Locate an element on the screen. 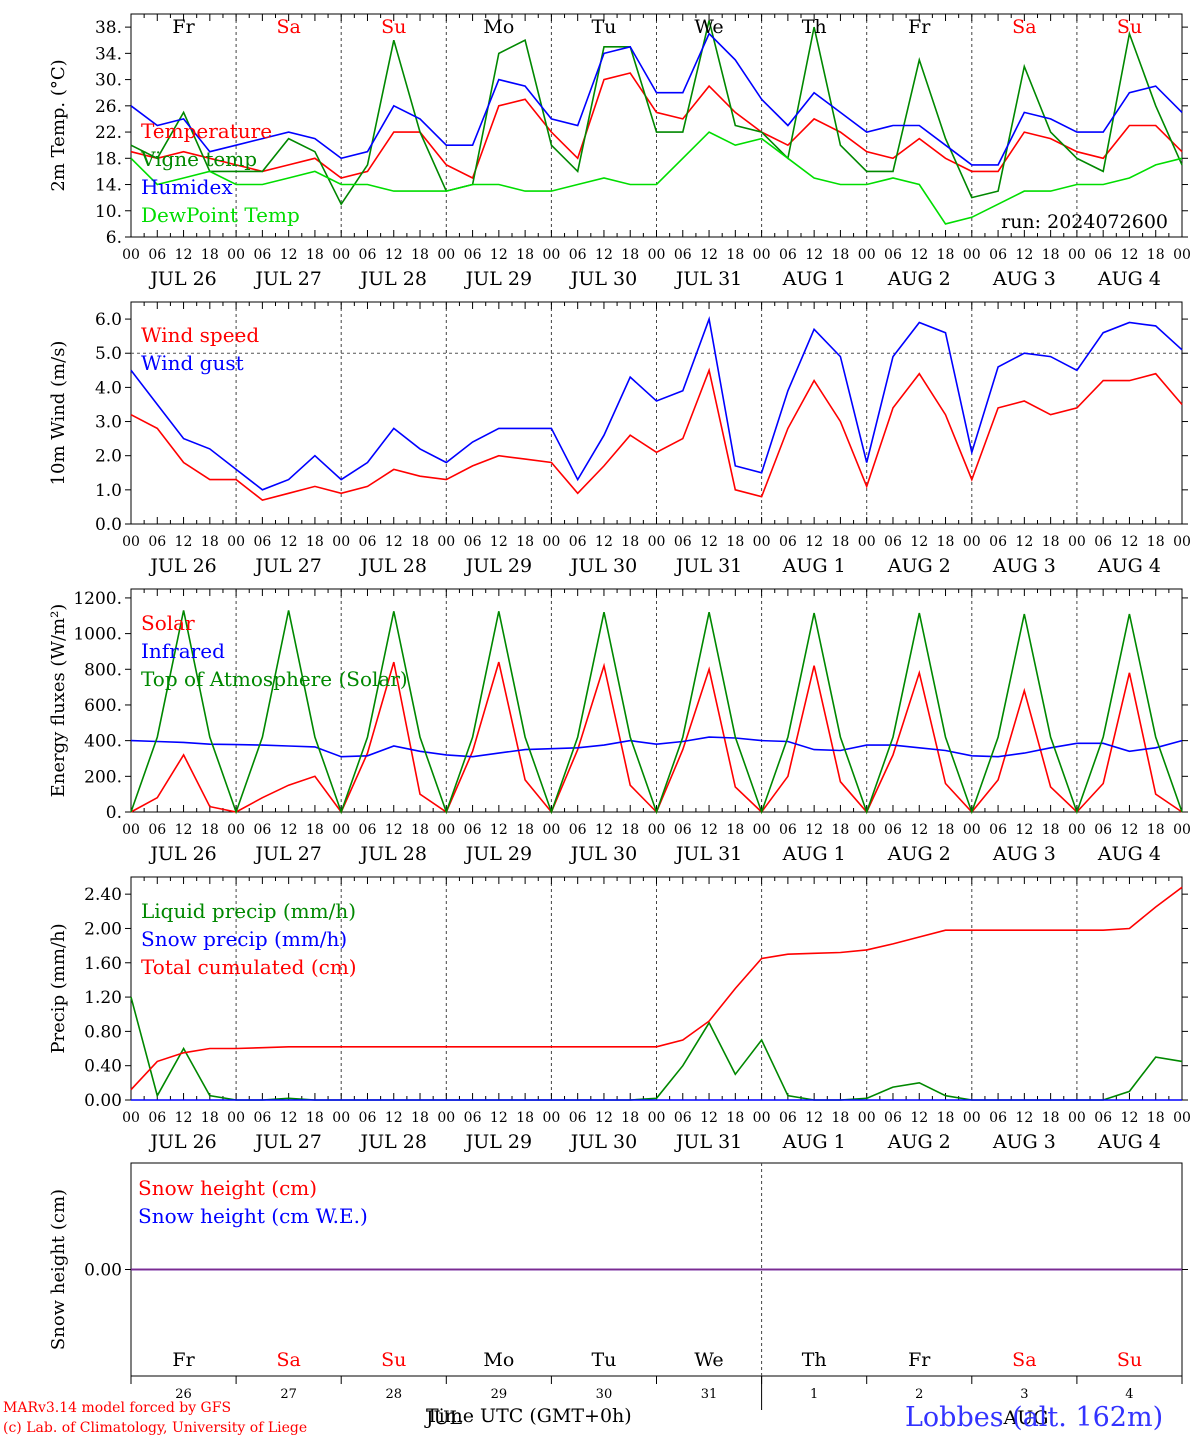  y-axis-title: 2m Temp. (°C) is located at coordinates (58, 125).